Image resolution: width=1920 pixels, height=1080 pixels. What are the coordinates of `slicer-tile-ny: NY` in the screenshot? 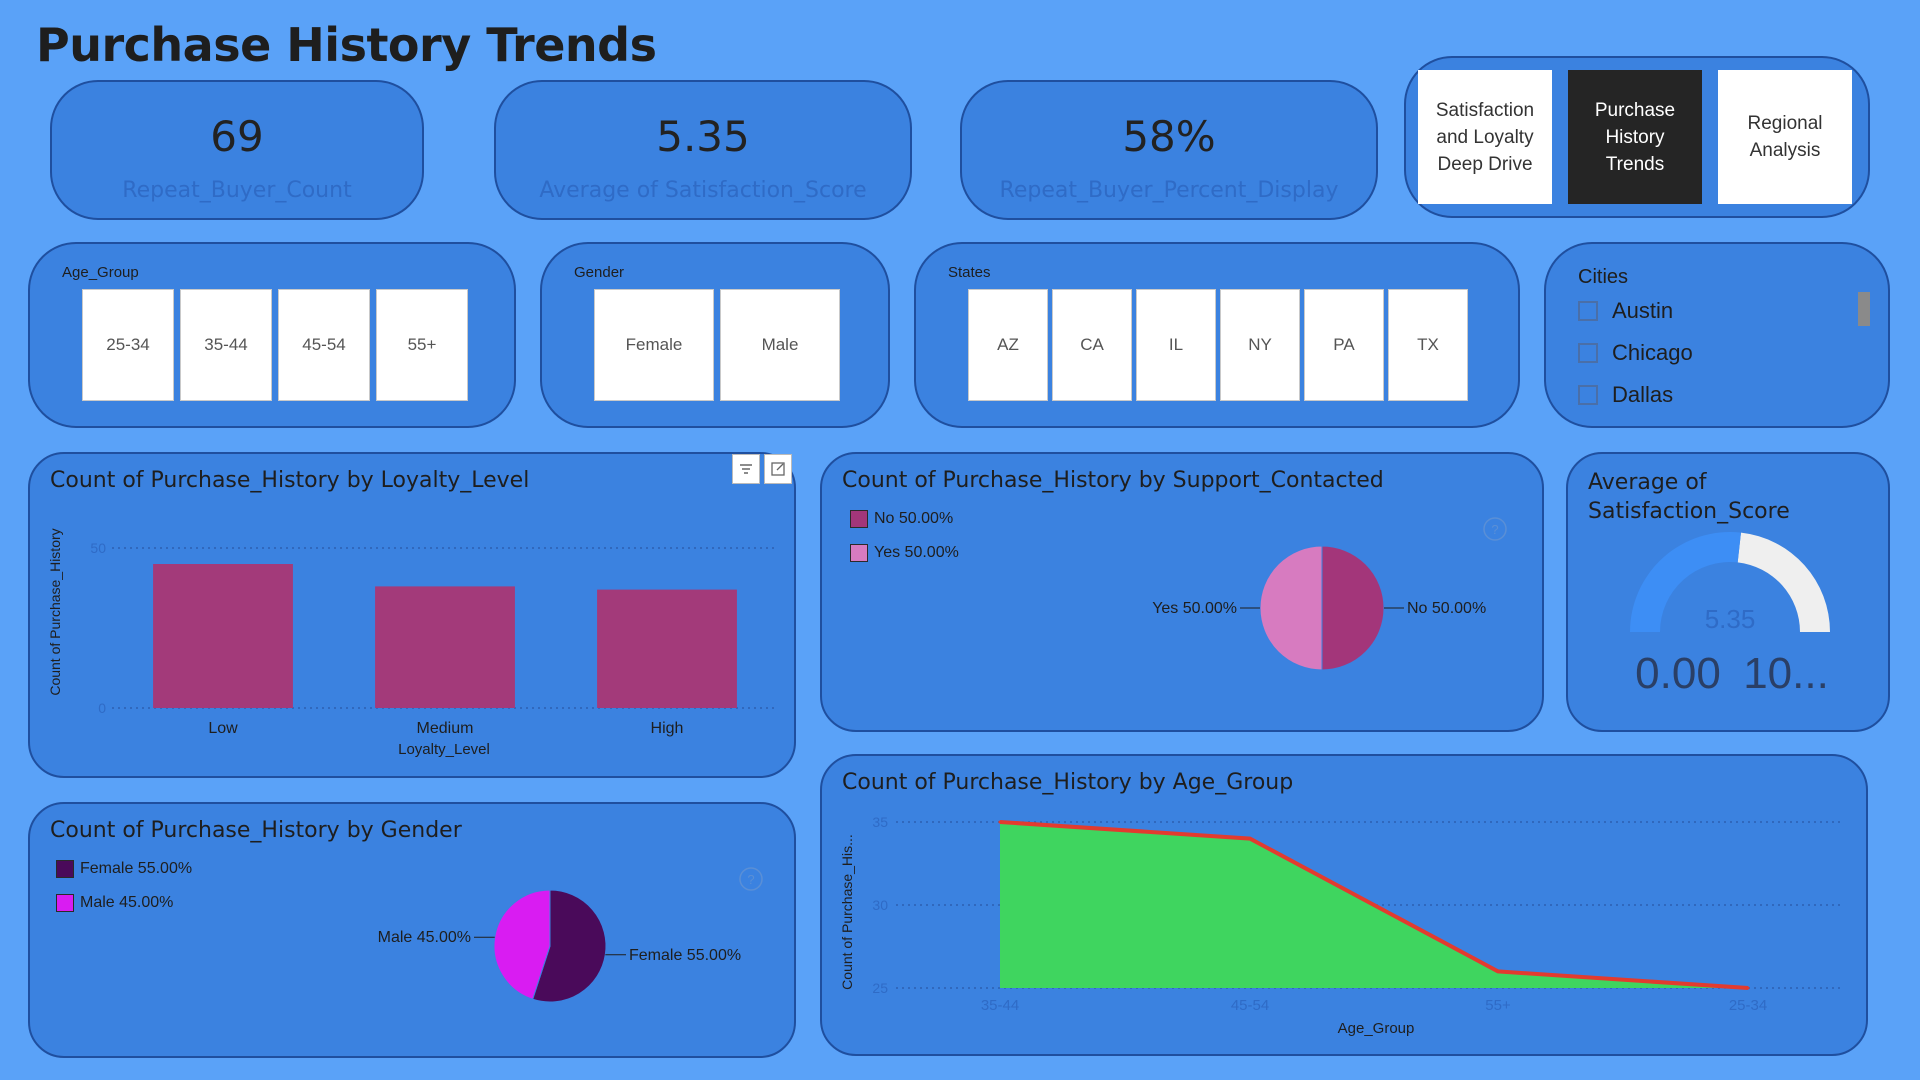 It's located at (1260, 345).